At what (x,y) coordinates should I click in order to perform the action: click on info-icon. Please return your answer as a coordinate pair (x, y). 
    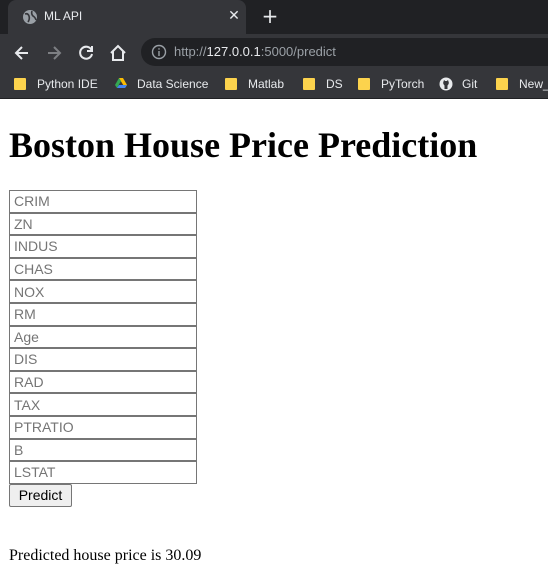
    Looking at the image, I should click on (159, 52).